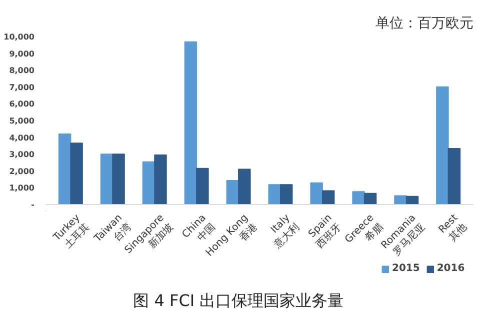 Image resolution: width=481 pixels, height=314 pixels. What do you see at coordinates (22, 71) in the screenshot?
I see `y-tick-label: 8,000` at bounding box center [22, 71].